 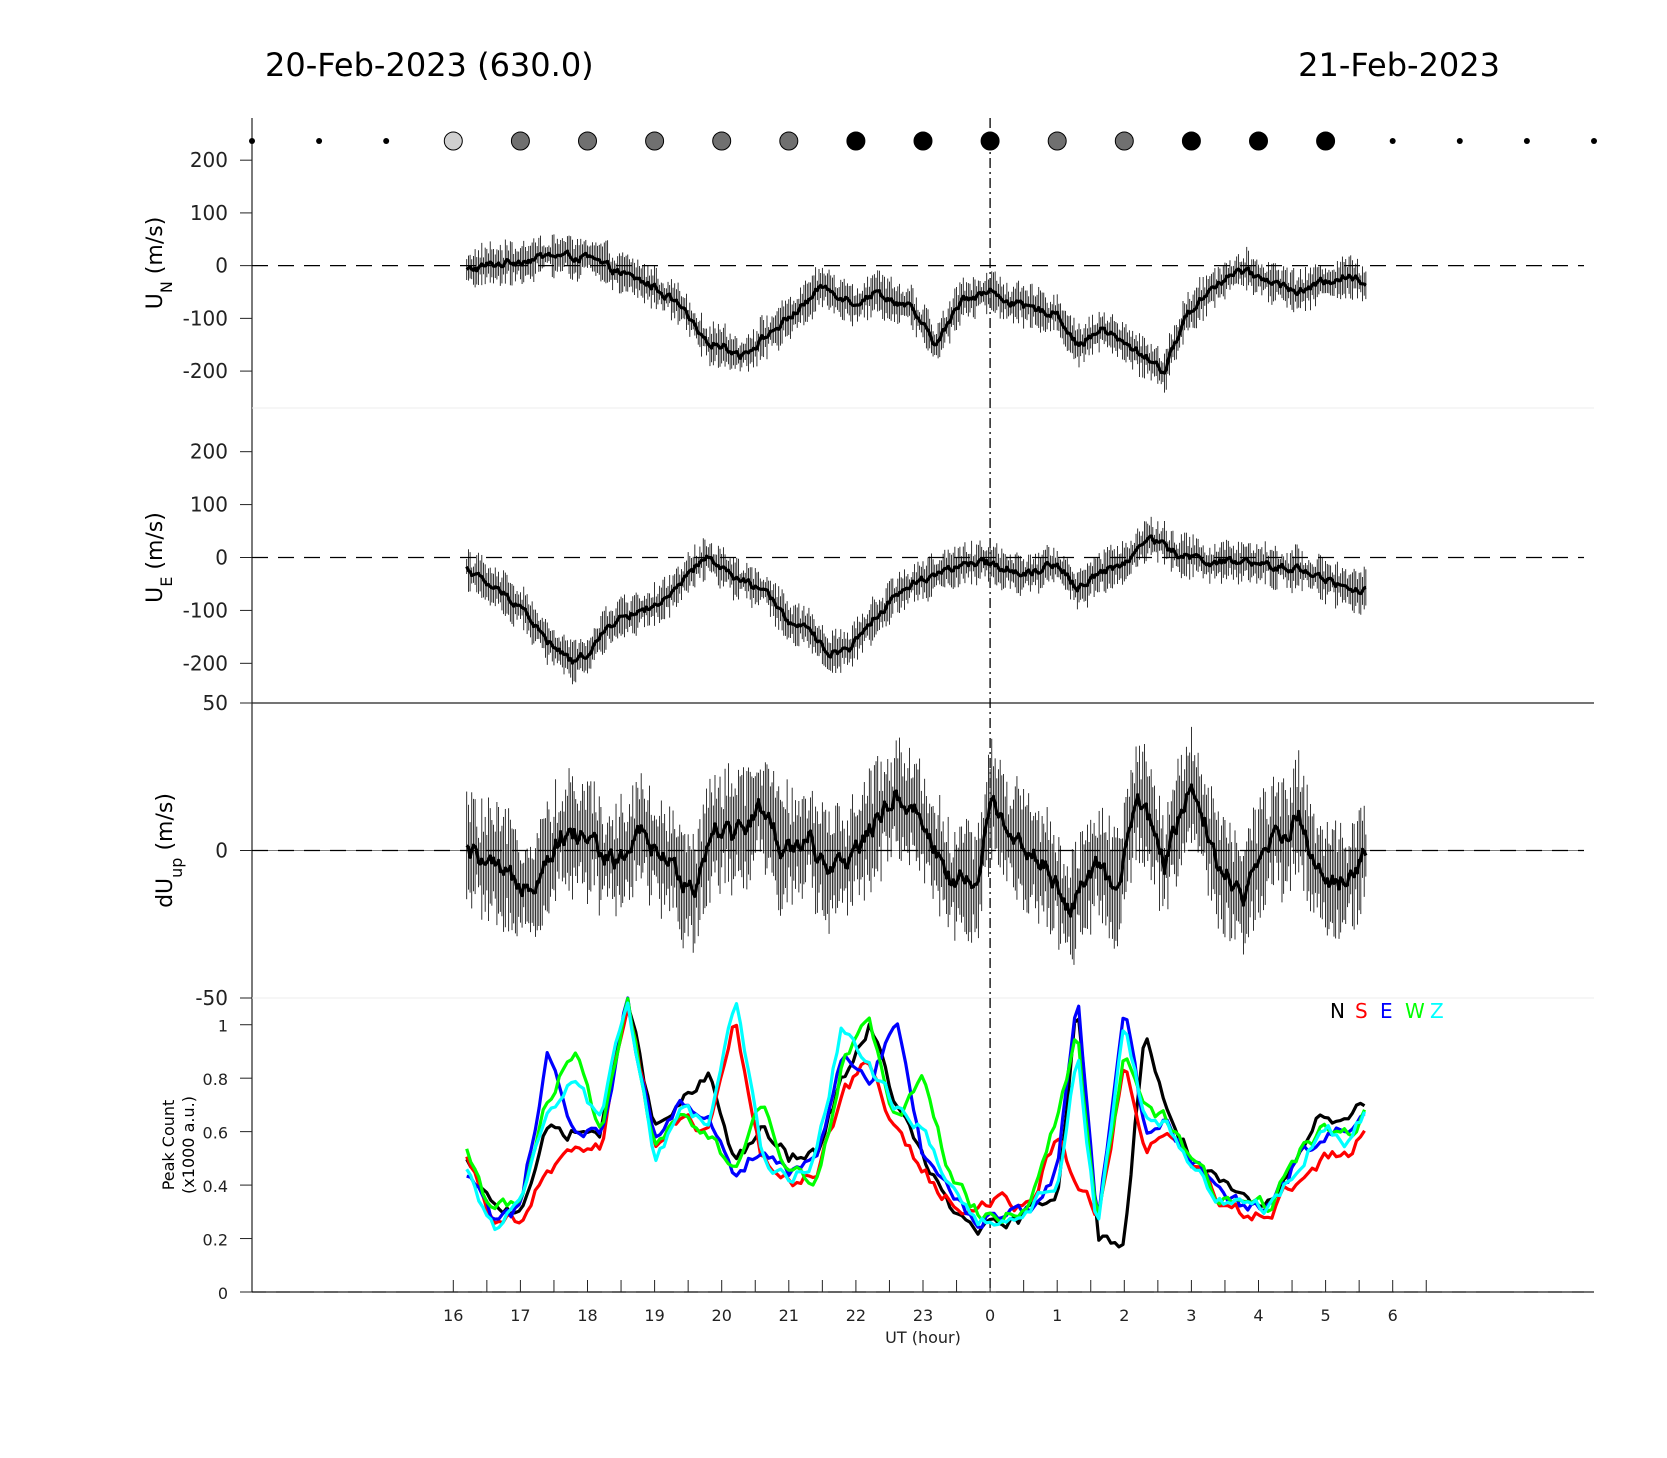 What do you see at coordinates (1399, 65) in the screenshot?
I see `right-title: 21-Feb-2023` at bounding box center [1399, 65].